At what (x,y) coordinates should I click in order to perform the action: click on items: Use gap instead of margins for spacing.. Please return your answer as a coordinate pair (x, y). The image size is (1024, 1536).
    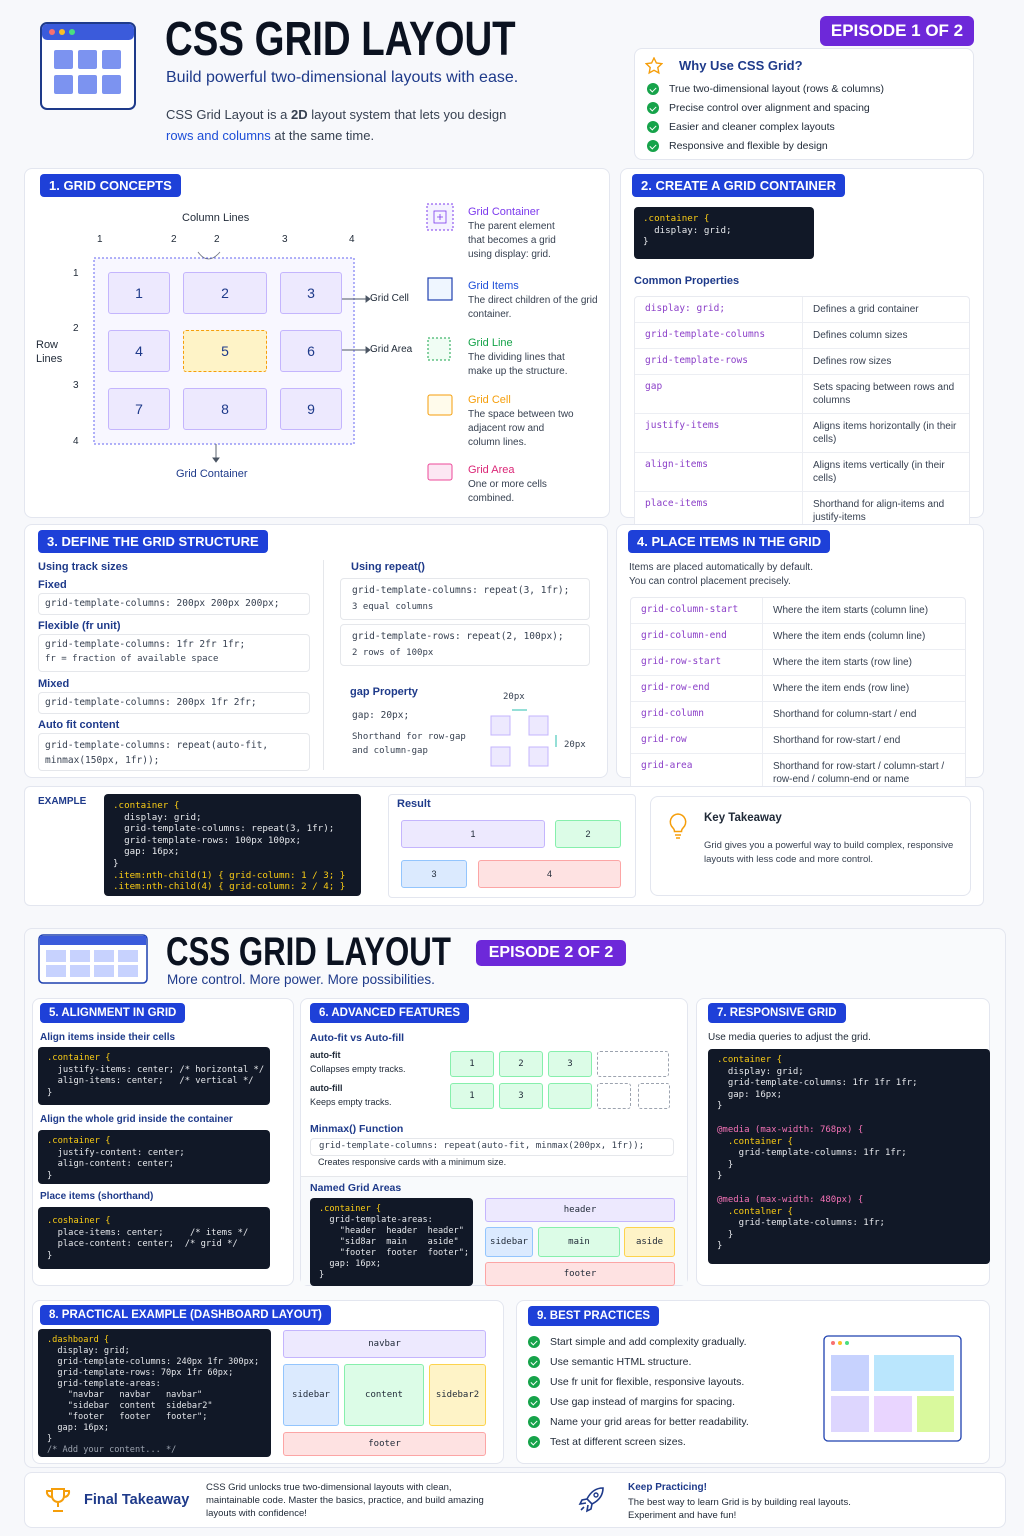
    Looking at the image, I should click on (638, 1402).